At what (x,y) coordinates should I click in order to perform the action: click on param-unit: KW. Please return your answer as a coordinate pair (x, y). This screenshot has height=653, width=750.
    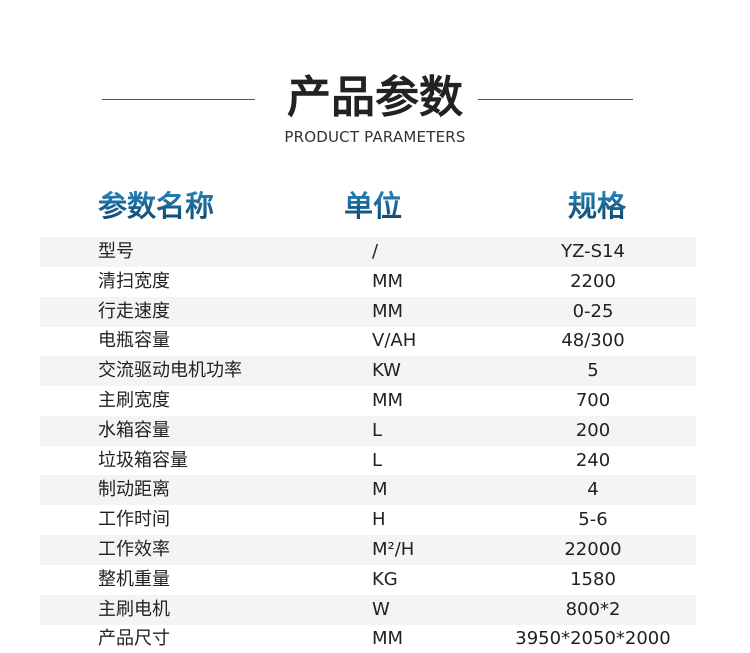
    Looking at the image, I should click on (386, 371).